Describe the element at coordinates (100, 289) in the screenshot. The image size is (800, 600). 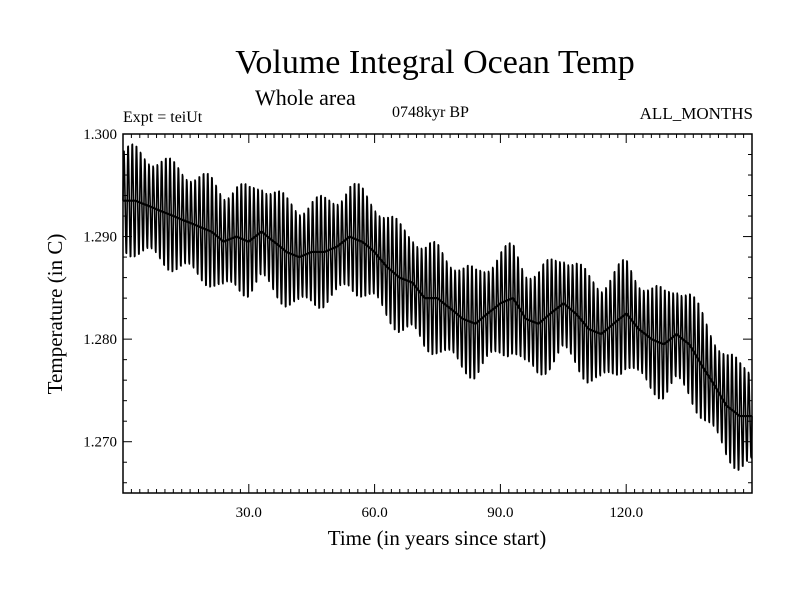
I see `y-tick-labels: 1.270 1.280 1.290 1.300` at that location.